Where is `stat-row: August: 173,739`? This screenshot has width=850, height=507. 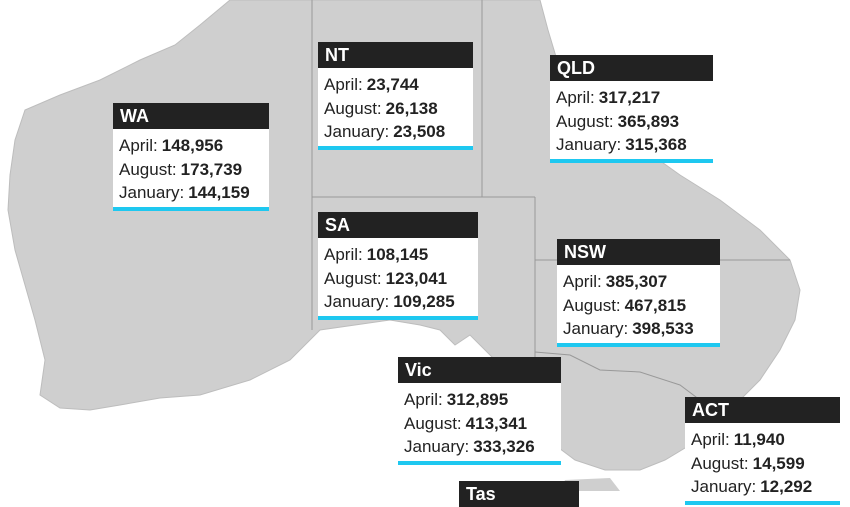 stat-row: August: 173,739 is located at coordinates (191, 170).